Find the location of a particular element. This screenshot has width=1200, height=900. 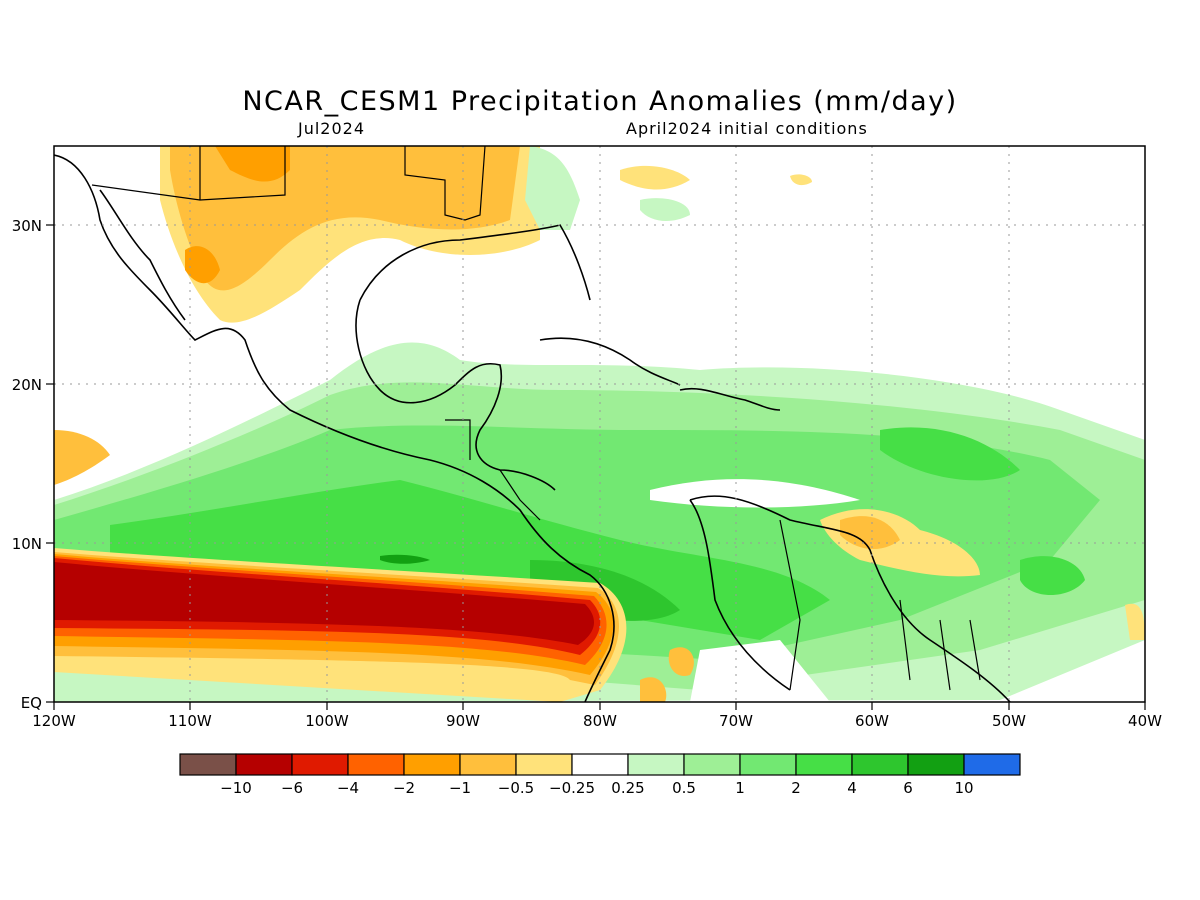

colorbar-label: −0.25 is located at coordinates (572, 788).